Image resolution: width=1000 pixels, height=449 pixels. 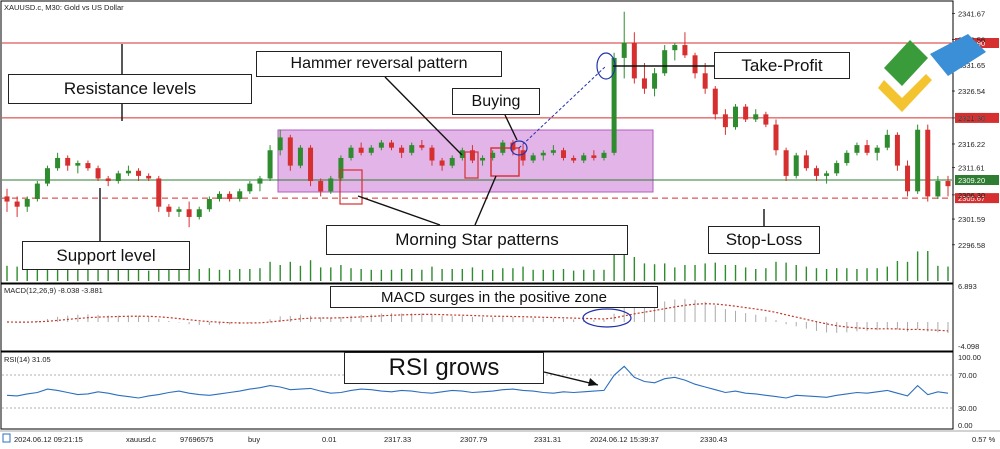 I want to click on morning-star-label: Morning Star patterns, so click(x=477, y=240).